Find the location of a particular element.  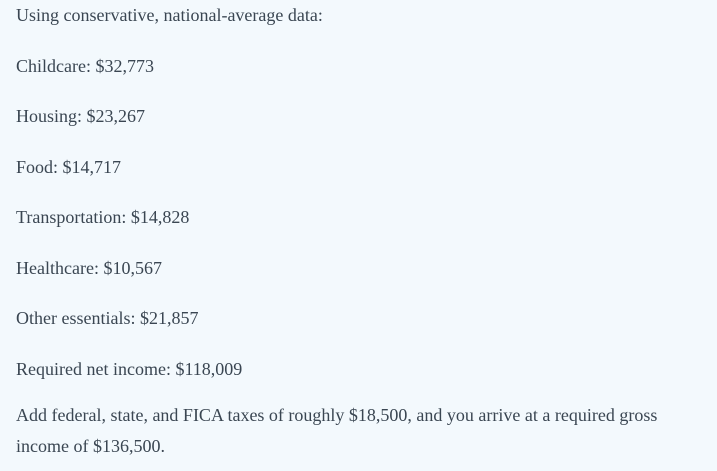

expense-transportation: Transportation: $14,828 is located at coordinates (103, 217).